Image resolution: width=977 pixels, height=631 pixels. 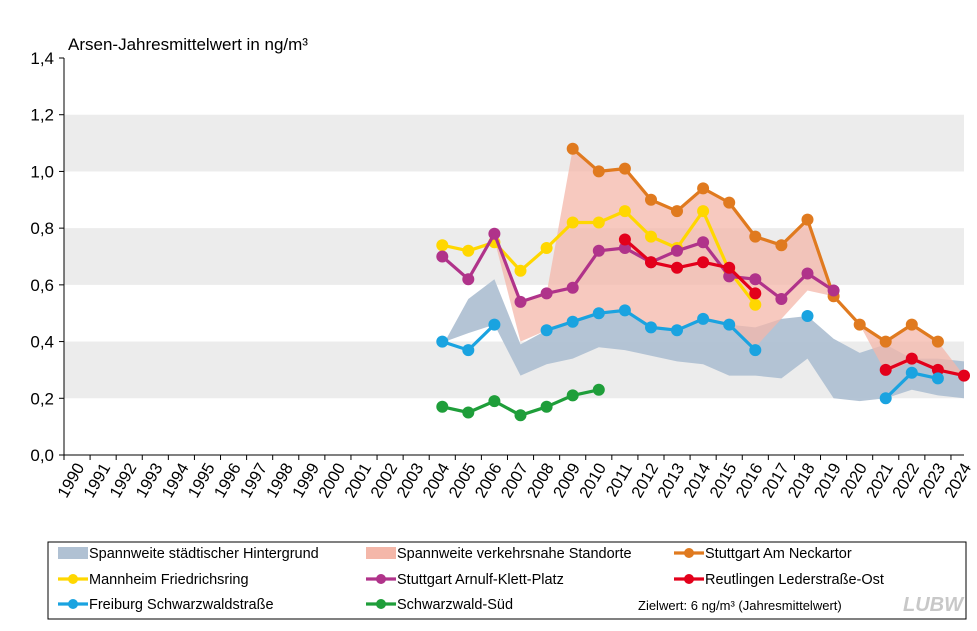 What do you see at coordinates (202, 480) in the screenshot?
I see `x-tick-label: 1995` at bounding box center [202, 480].